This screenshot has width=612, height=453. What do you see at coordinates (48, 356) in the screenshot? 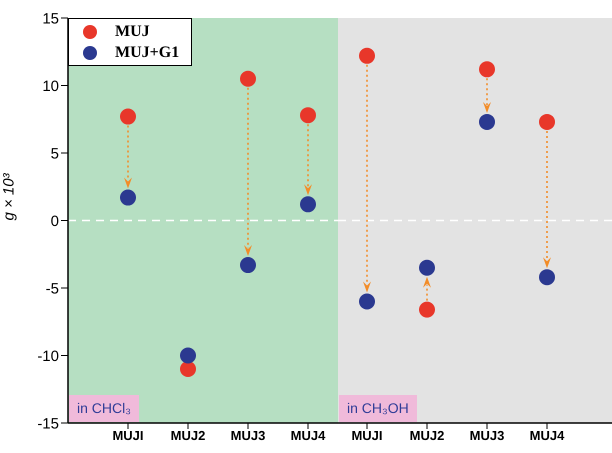
I see `y-tick-label: -10` at bounding box center [48, 356].